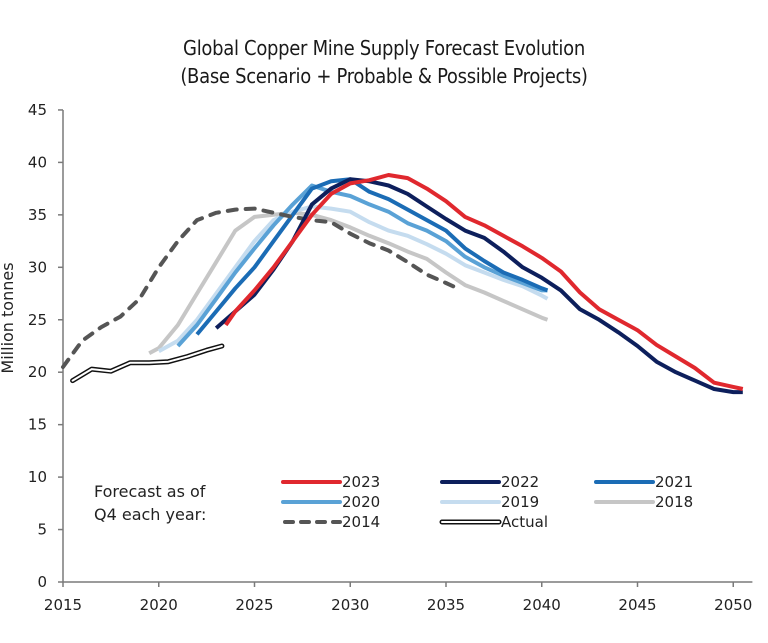  Describe the element at coordinates (674, 482) in the screenshot. I see `legend-label: 2021` at that location.